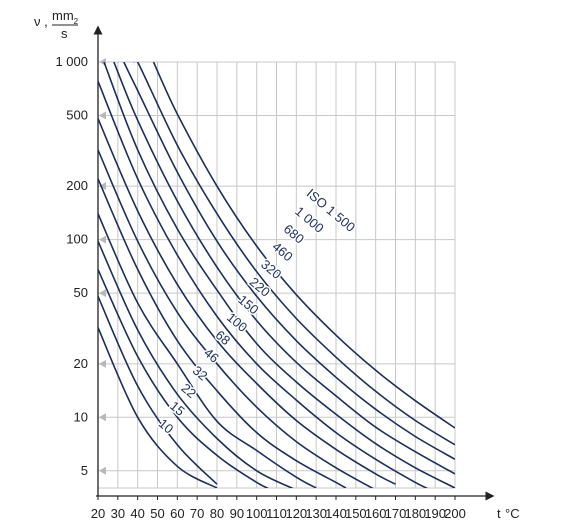 This screenshot has height=532, width=562. I want to click on curve-label: 22, so click(189, 391).